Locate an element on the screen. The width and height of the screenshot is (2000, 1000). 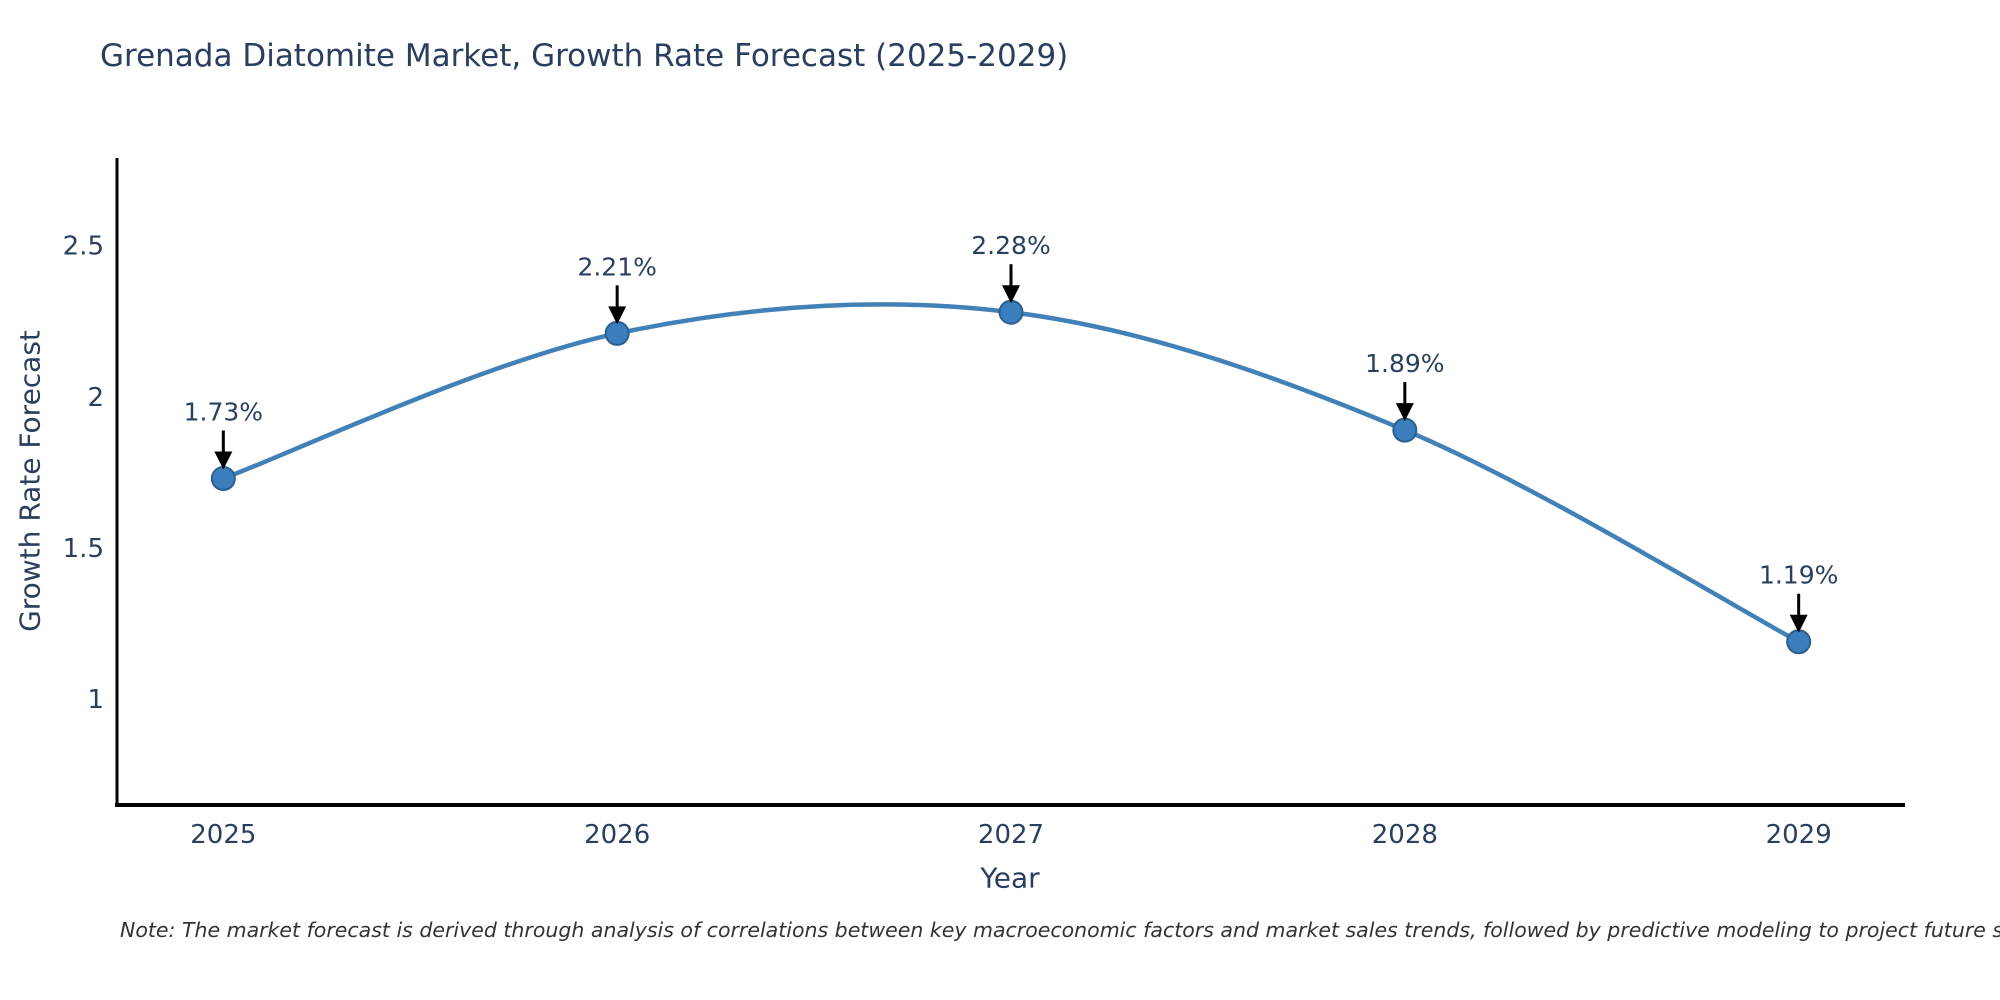
data-point-2028 is located at coordinates (1405, 430).